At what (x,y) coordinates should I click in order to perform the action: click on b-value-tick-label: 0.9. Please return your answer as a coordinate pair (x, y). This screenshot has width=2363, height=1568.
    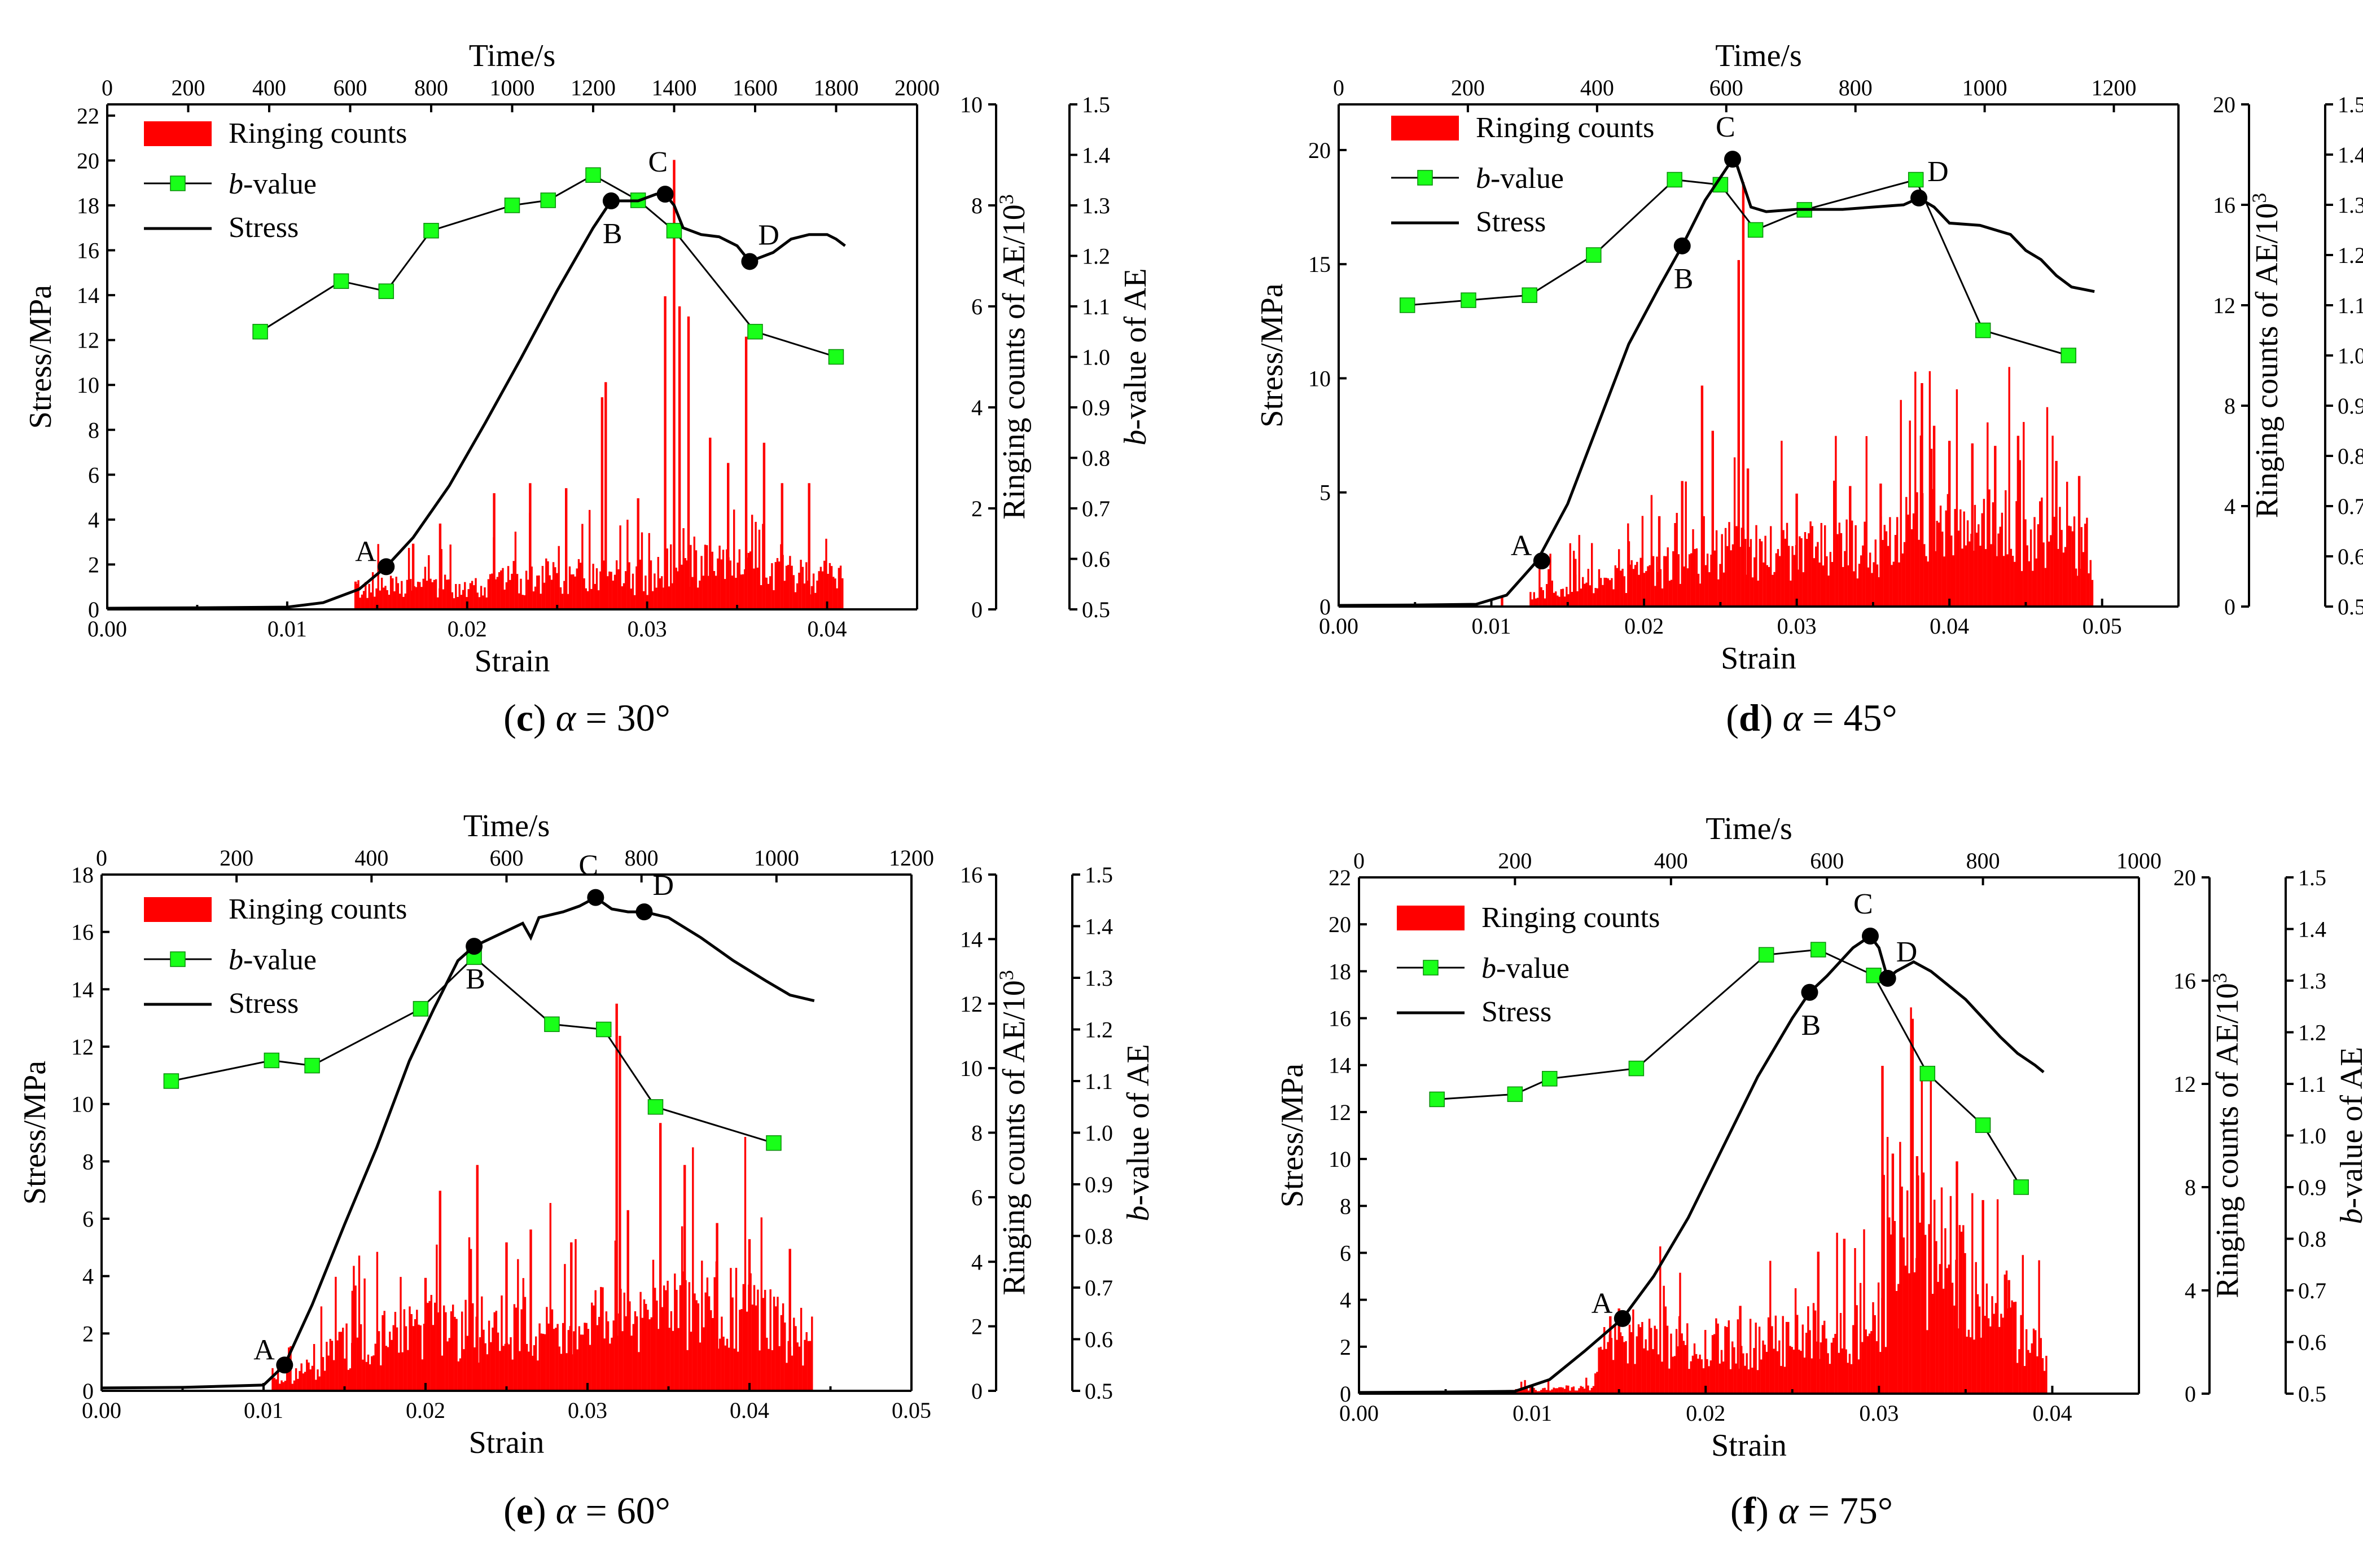
    Looking at the image, I should click on (1099, 1185).